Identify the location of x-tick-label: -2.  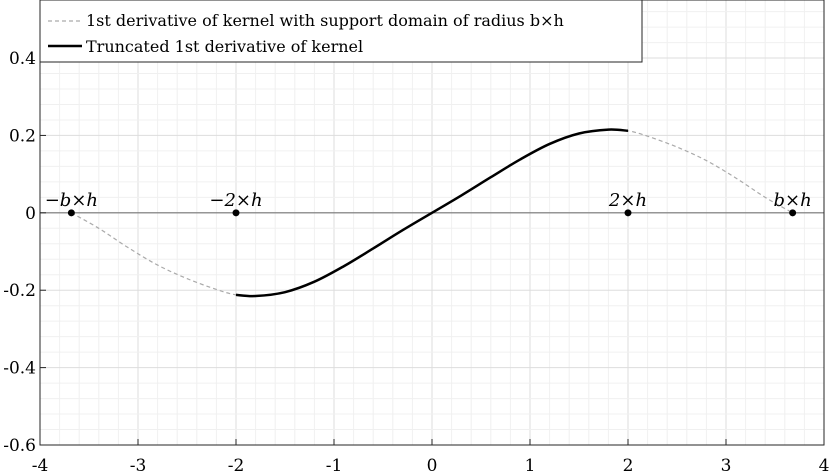
(236, 465).